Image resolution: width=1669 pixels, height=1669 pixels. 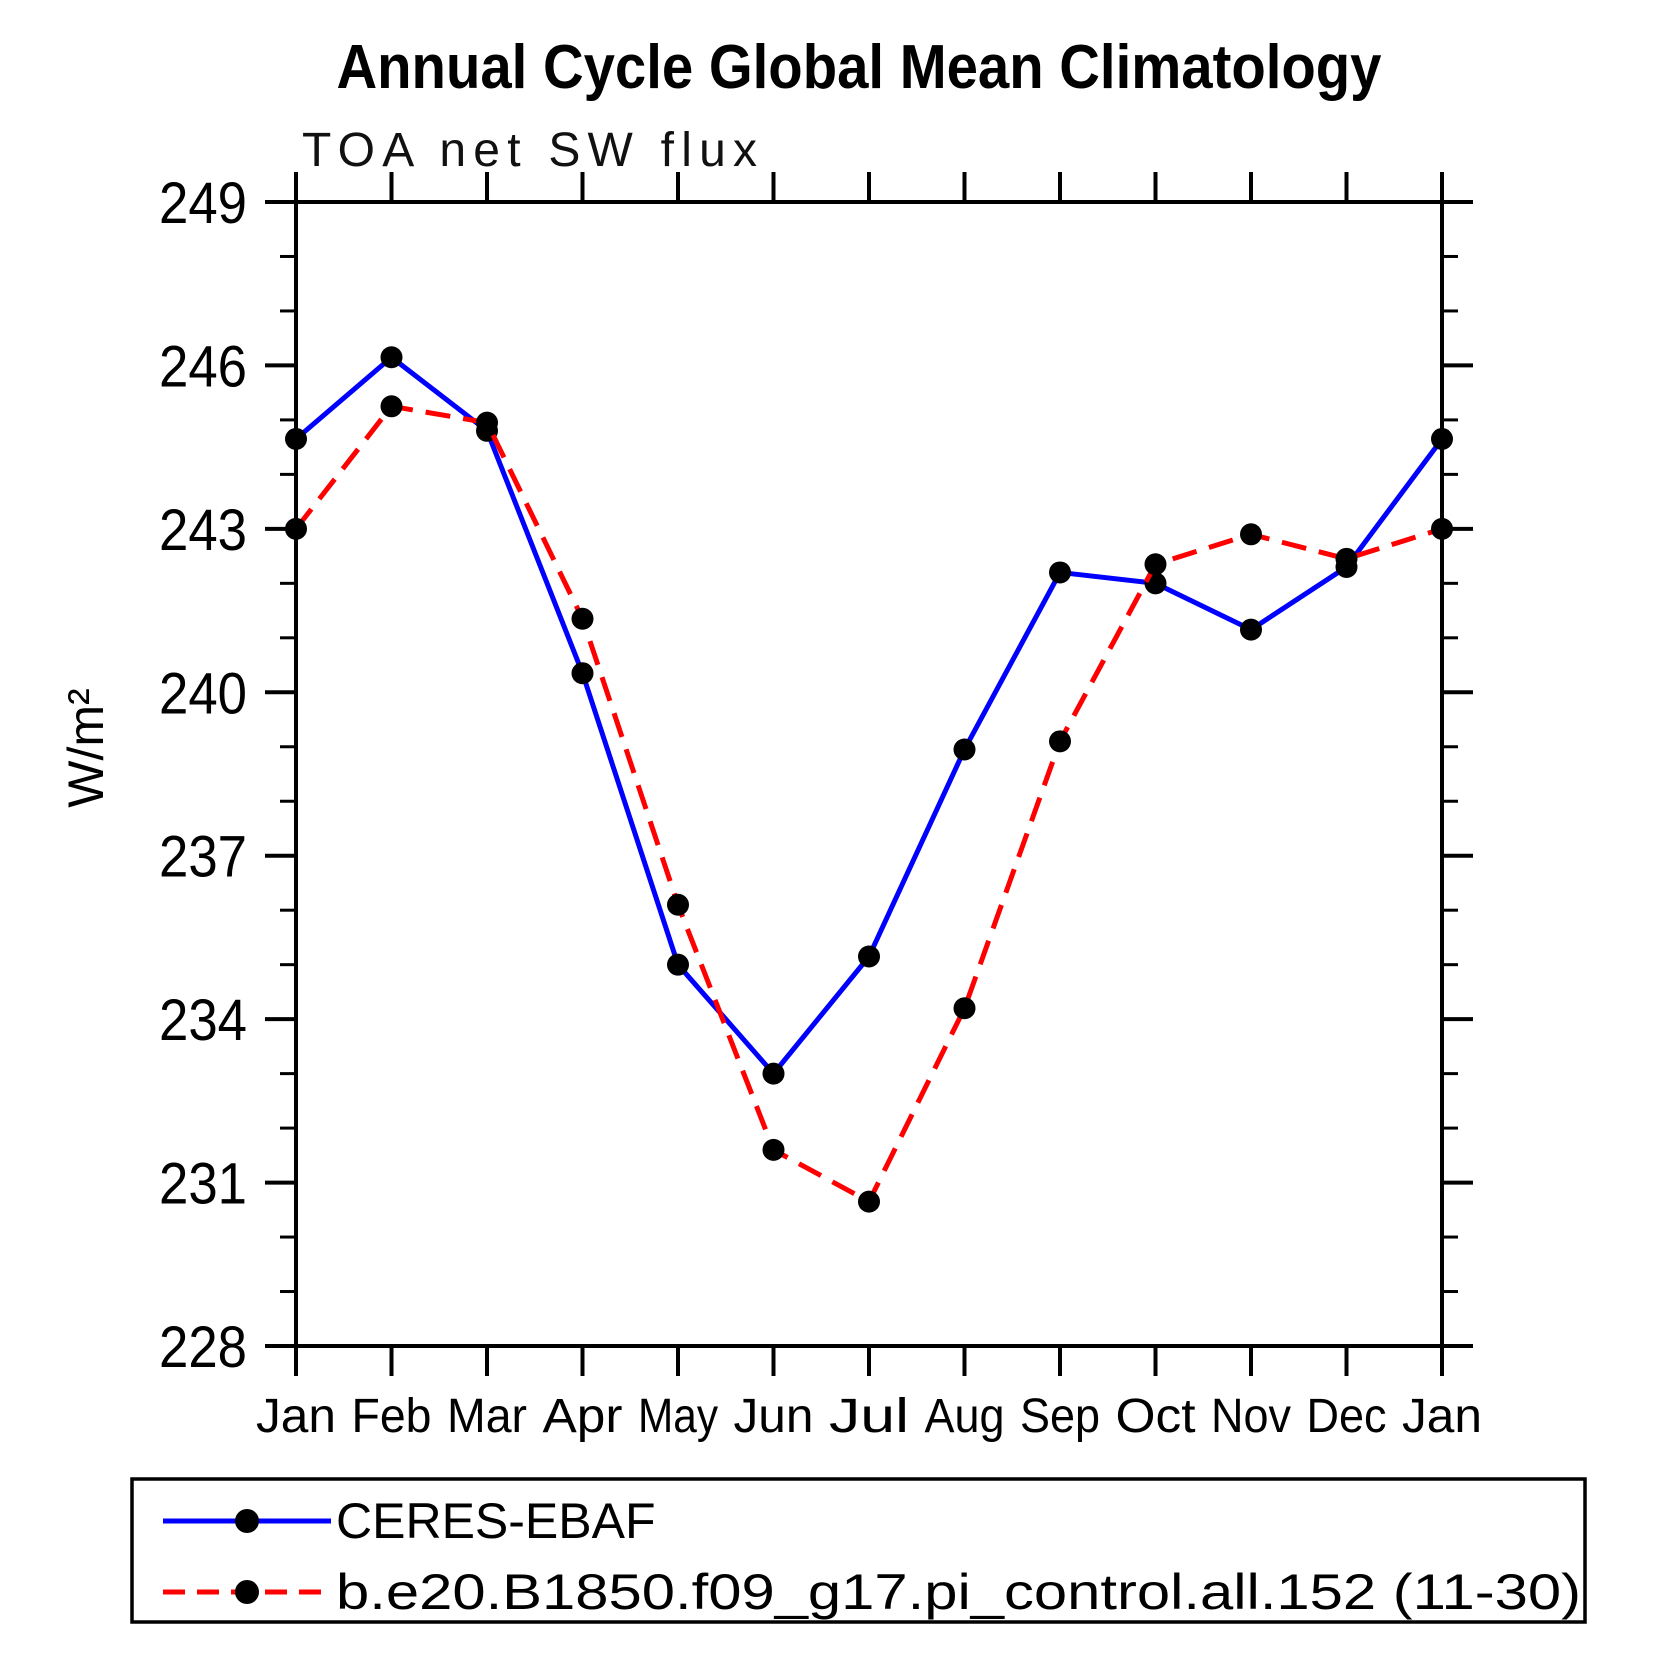 What do you see at coordinates (529, 150) in the screenshot?
I see `chart-subtitle: TOA net SW flux` at bounding box center [529, 150].